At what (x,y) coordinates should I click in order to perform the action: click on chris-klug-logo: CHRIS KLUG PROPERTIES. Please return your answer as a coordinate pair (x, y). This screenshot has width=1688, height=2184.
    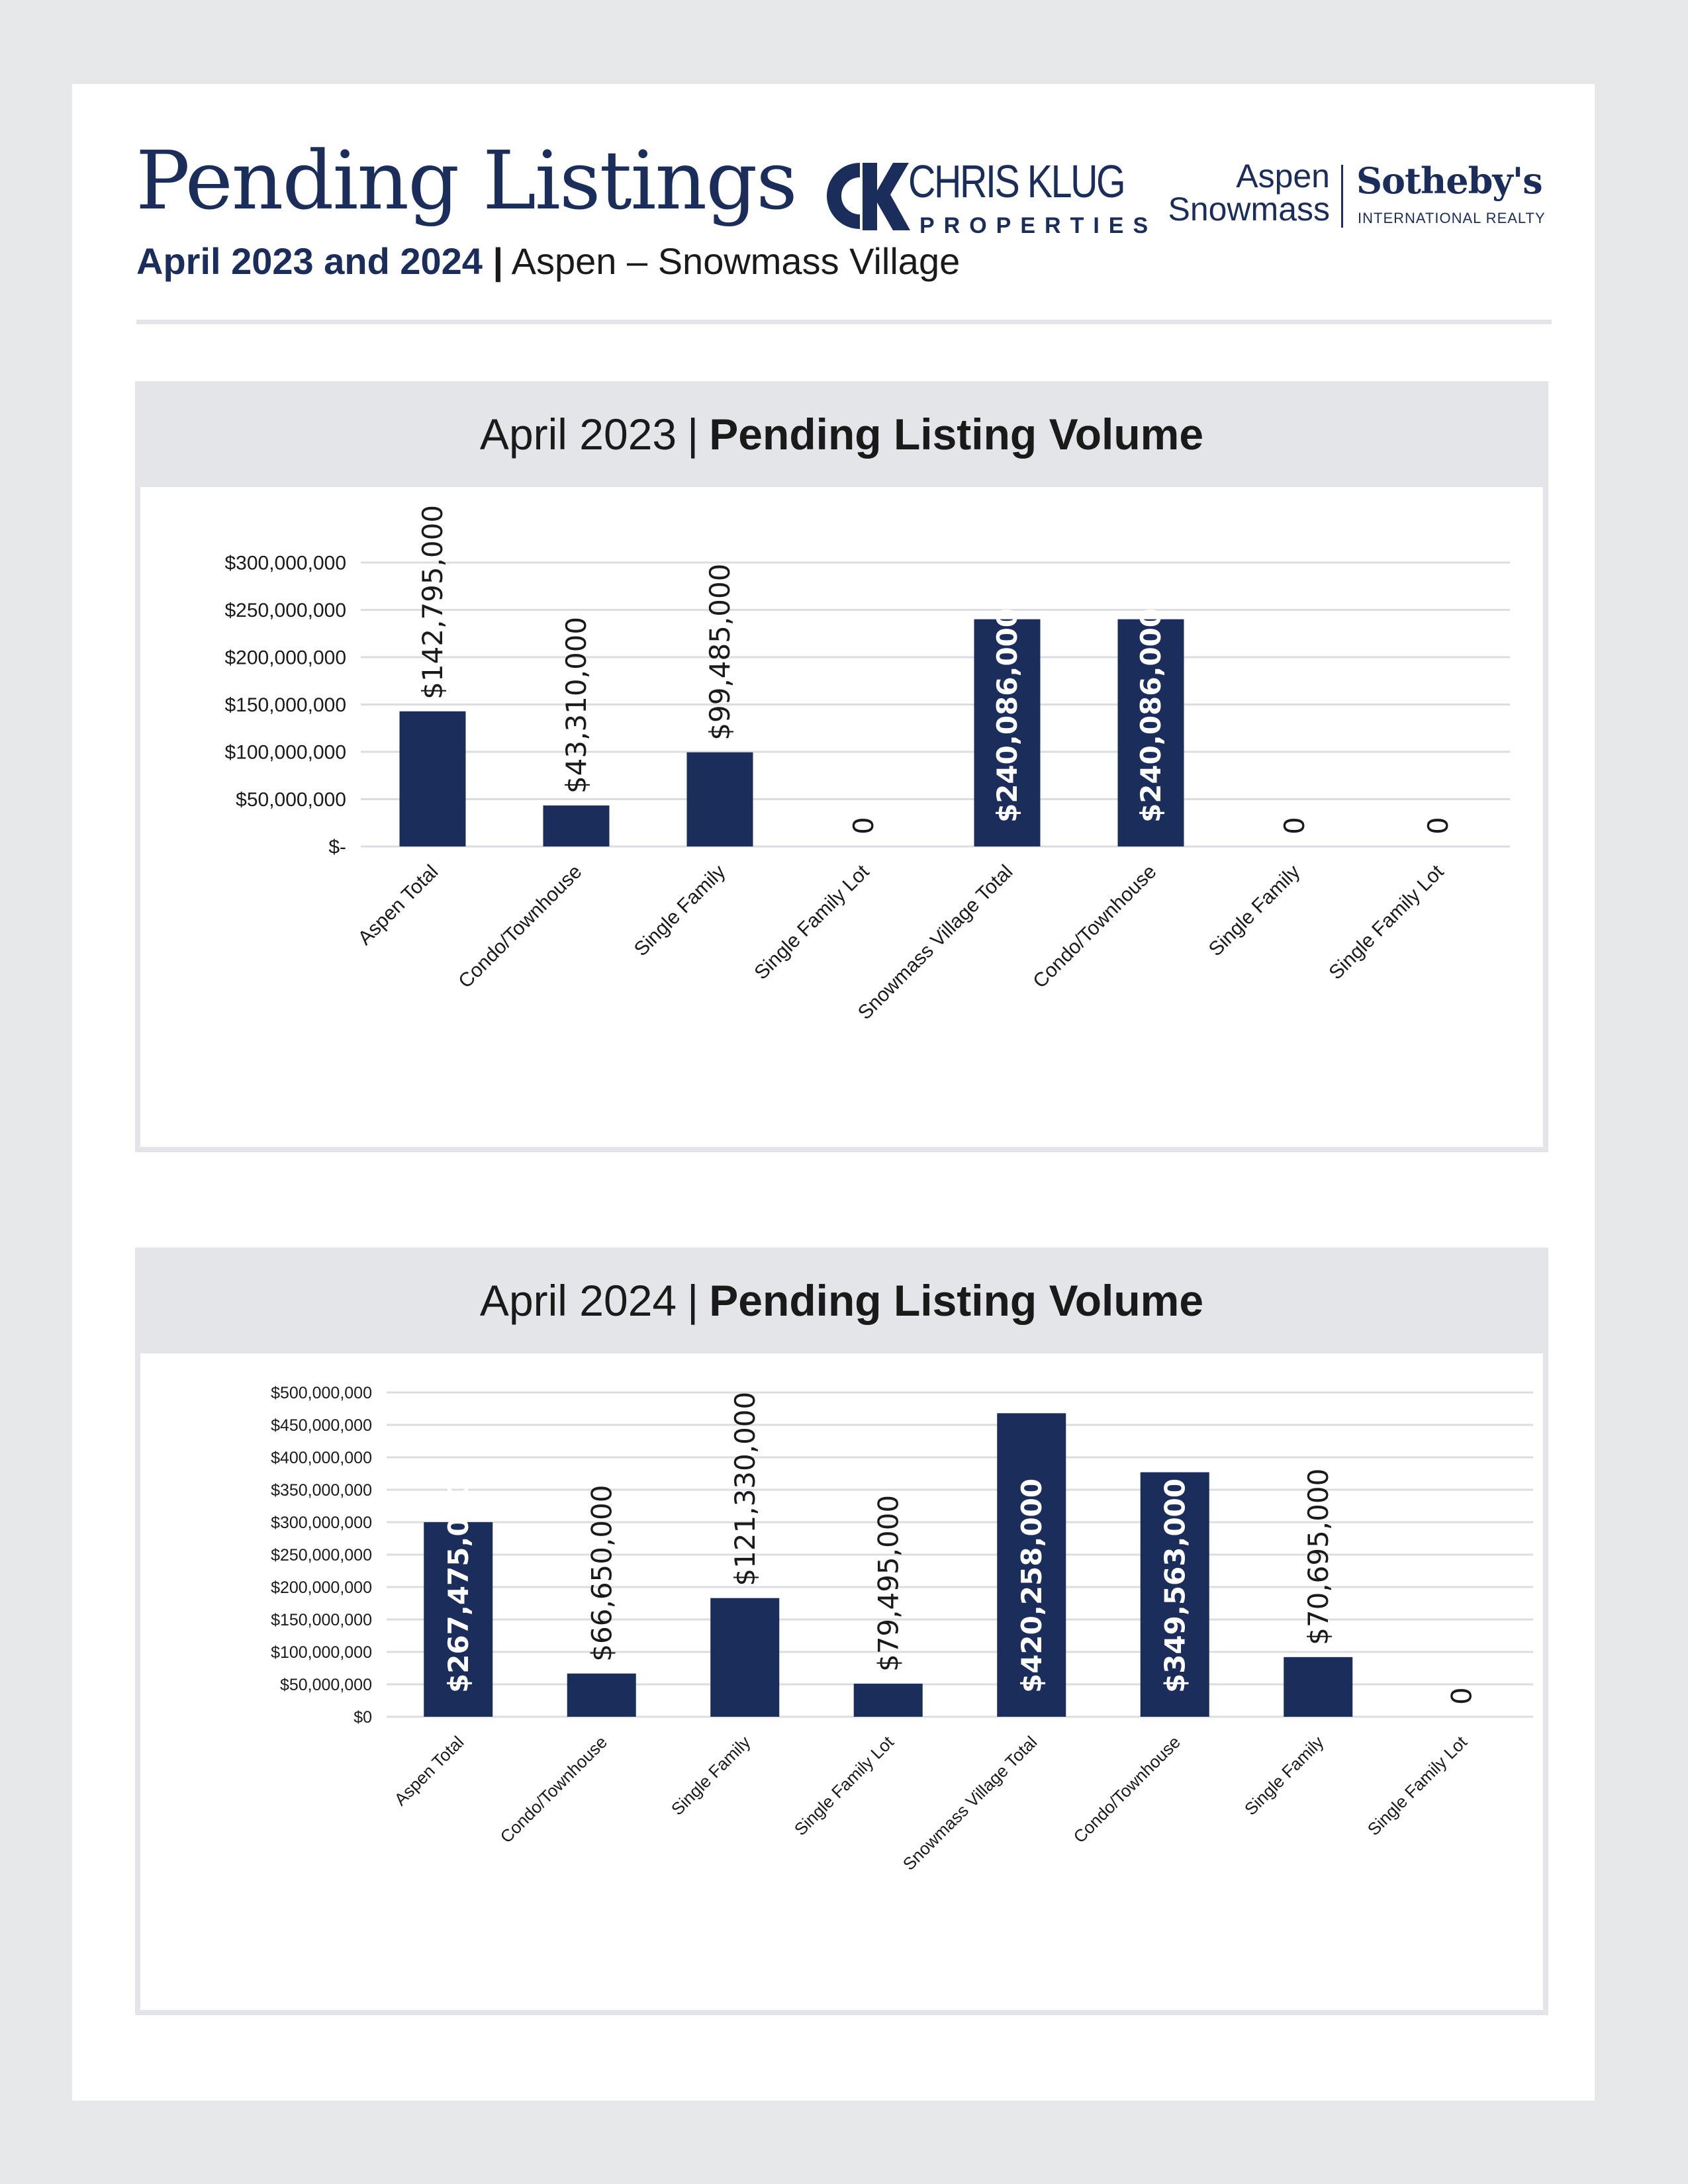
    Looking at the image, I should click on (984, 200).